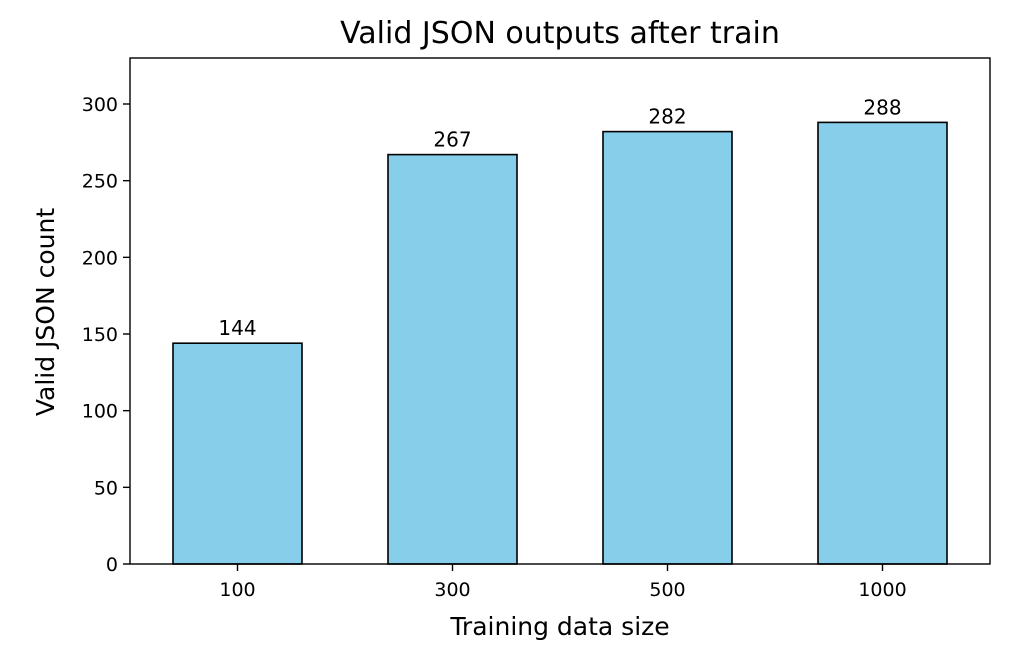  What do you see at coordinates (882, 107) in the screenshot?
I see `data-label: 288` at bounding box center [882, 107].